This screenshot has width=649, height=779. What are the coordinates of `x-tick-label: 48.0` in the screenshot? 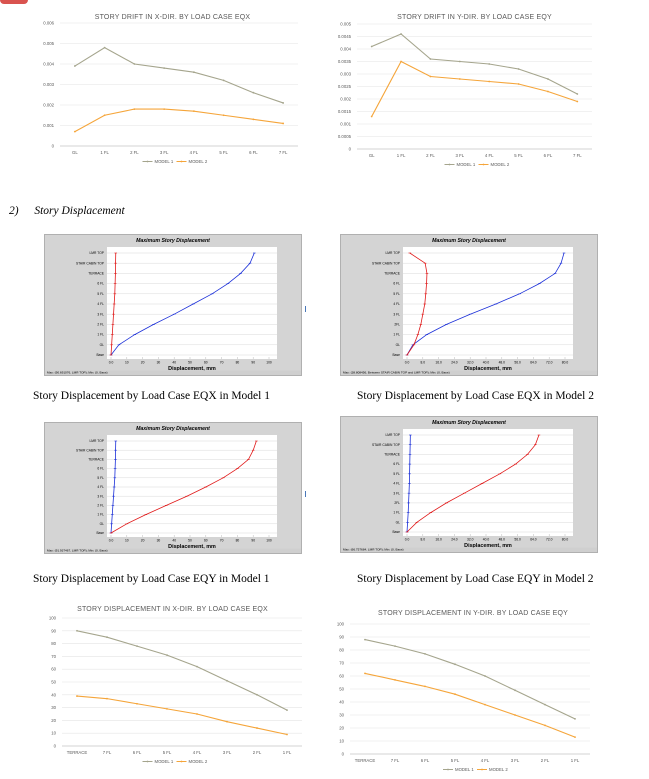 It's located at (502, 363).